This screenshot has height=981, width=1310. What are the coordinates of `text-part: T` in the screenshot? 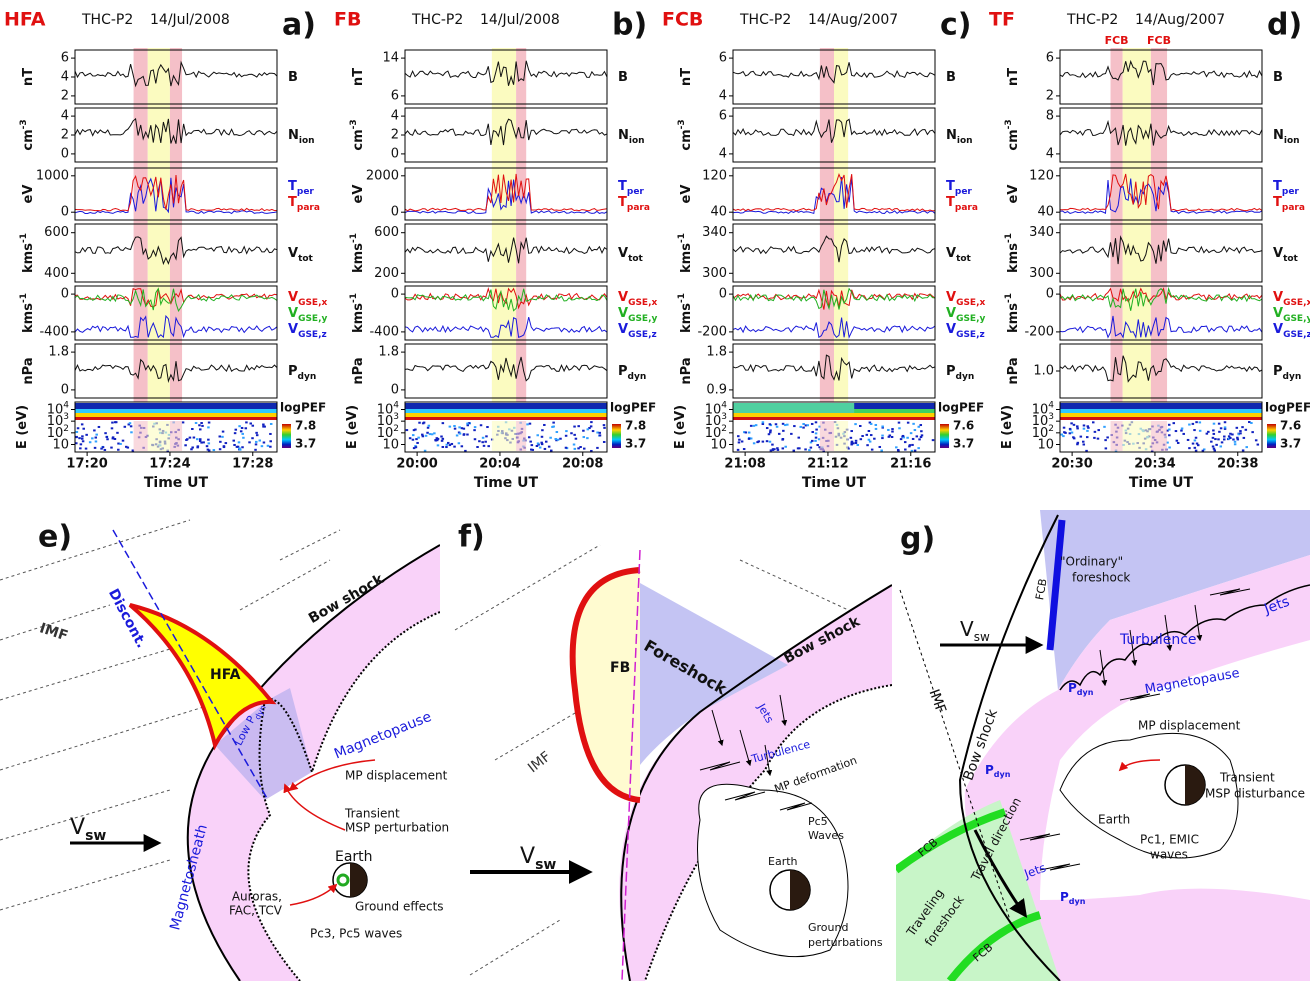 It's located at (292, 186).